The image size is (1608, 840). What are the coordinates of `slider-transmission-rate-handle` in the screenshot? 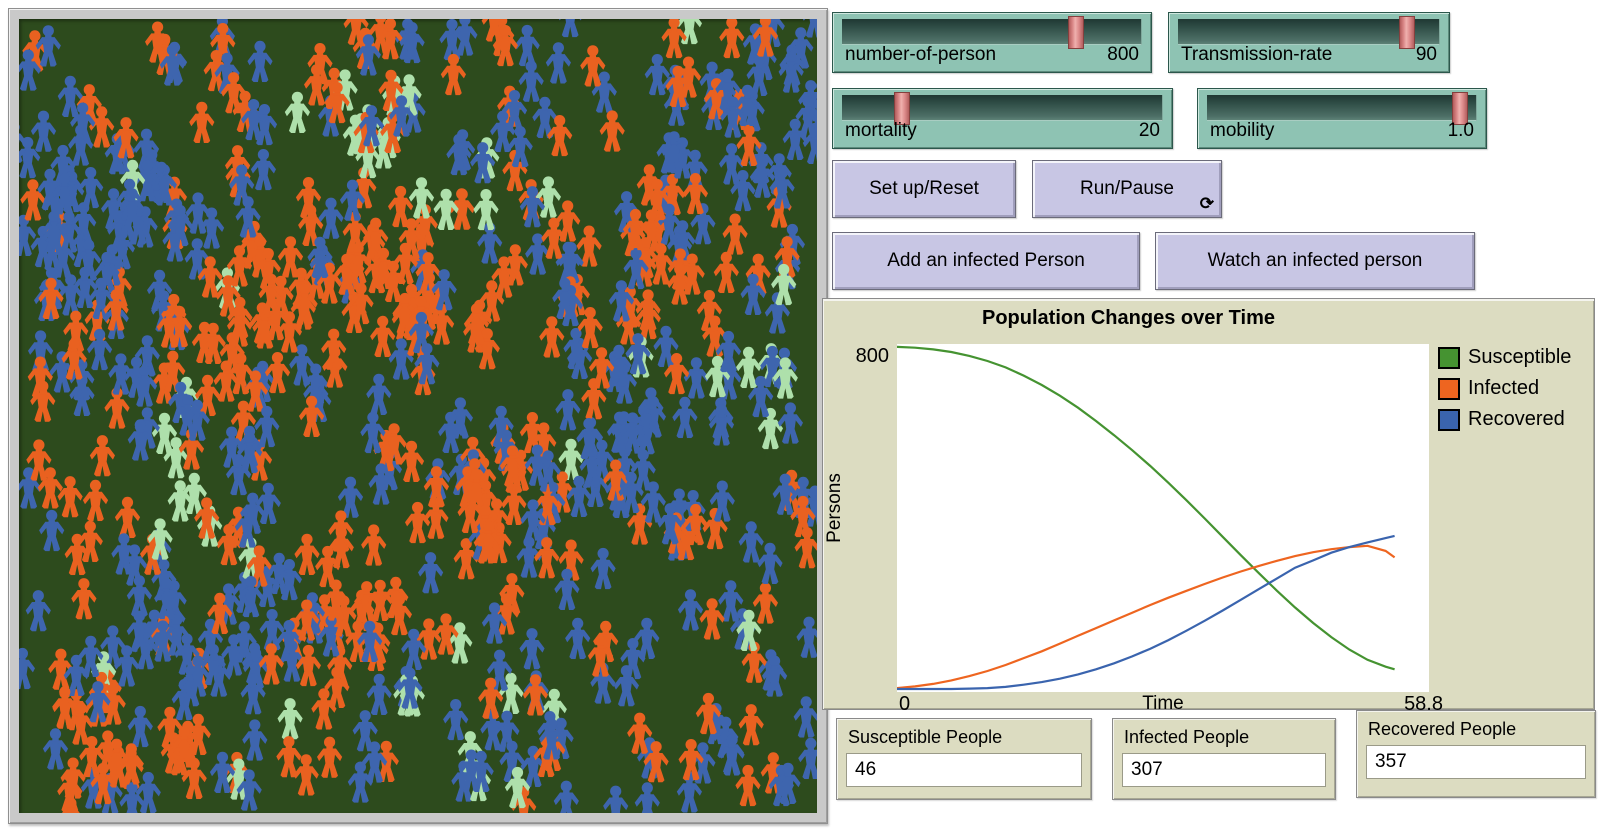 It's located at (1406, 32).